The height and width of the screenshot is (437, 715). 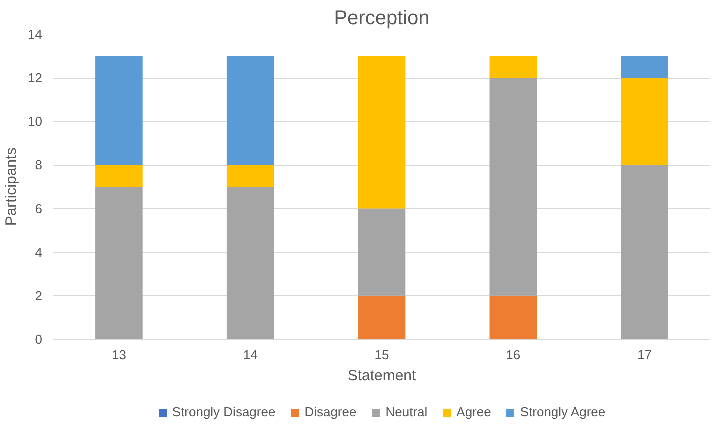 What do you see at coordinates (35, 78) in the screenshot?
I see `y-tick-label: 12` at bounding box center [35, 78].